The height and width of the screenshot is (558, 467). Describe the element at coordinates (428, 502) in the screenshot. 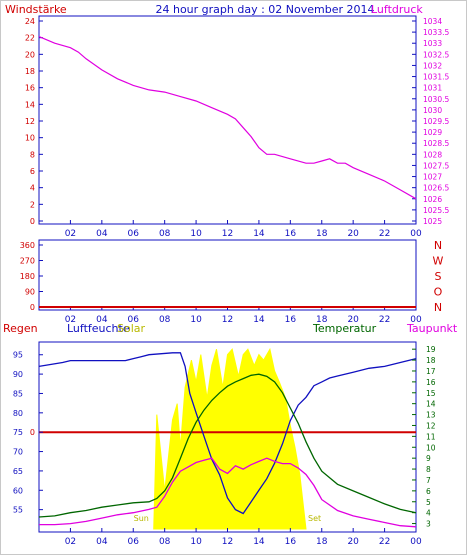

I see `right-tick-label: 5` at that location.